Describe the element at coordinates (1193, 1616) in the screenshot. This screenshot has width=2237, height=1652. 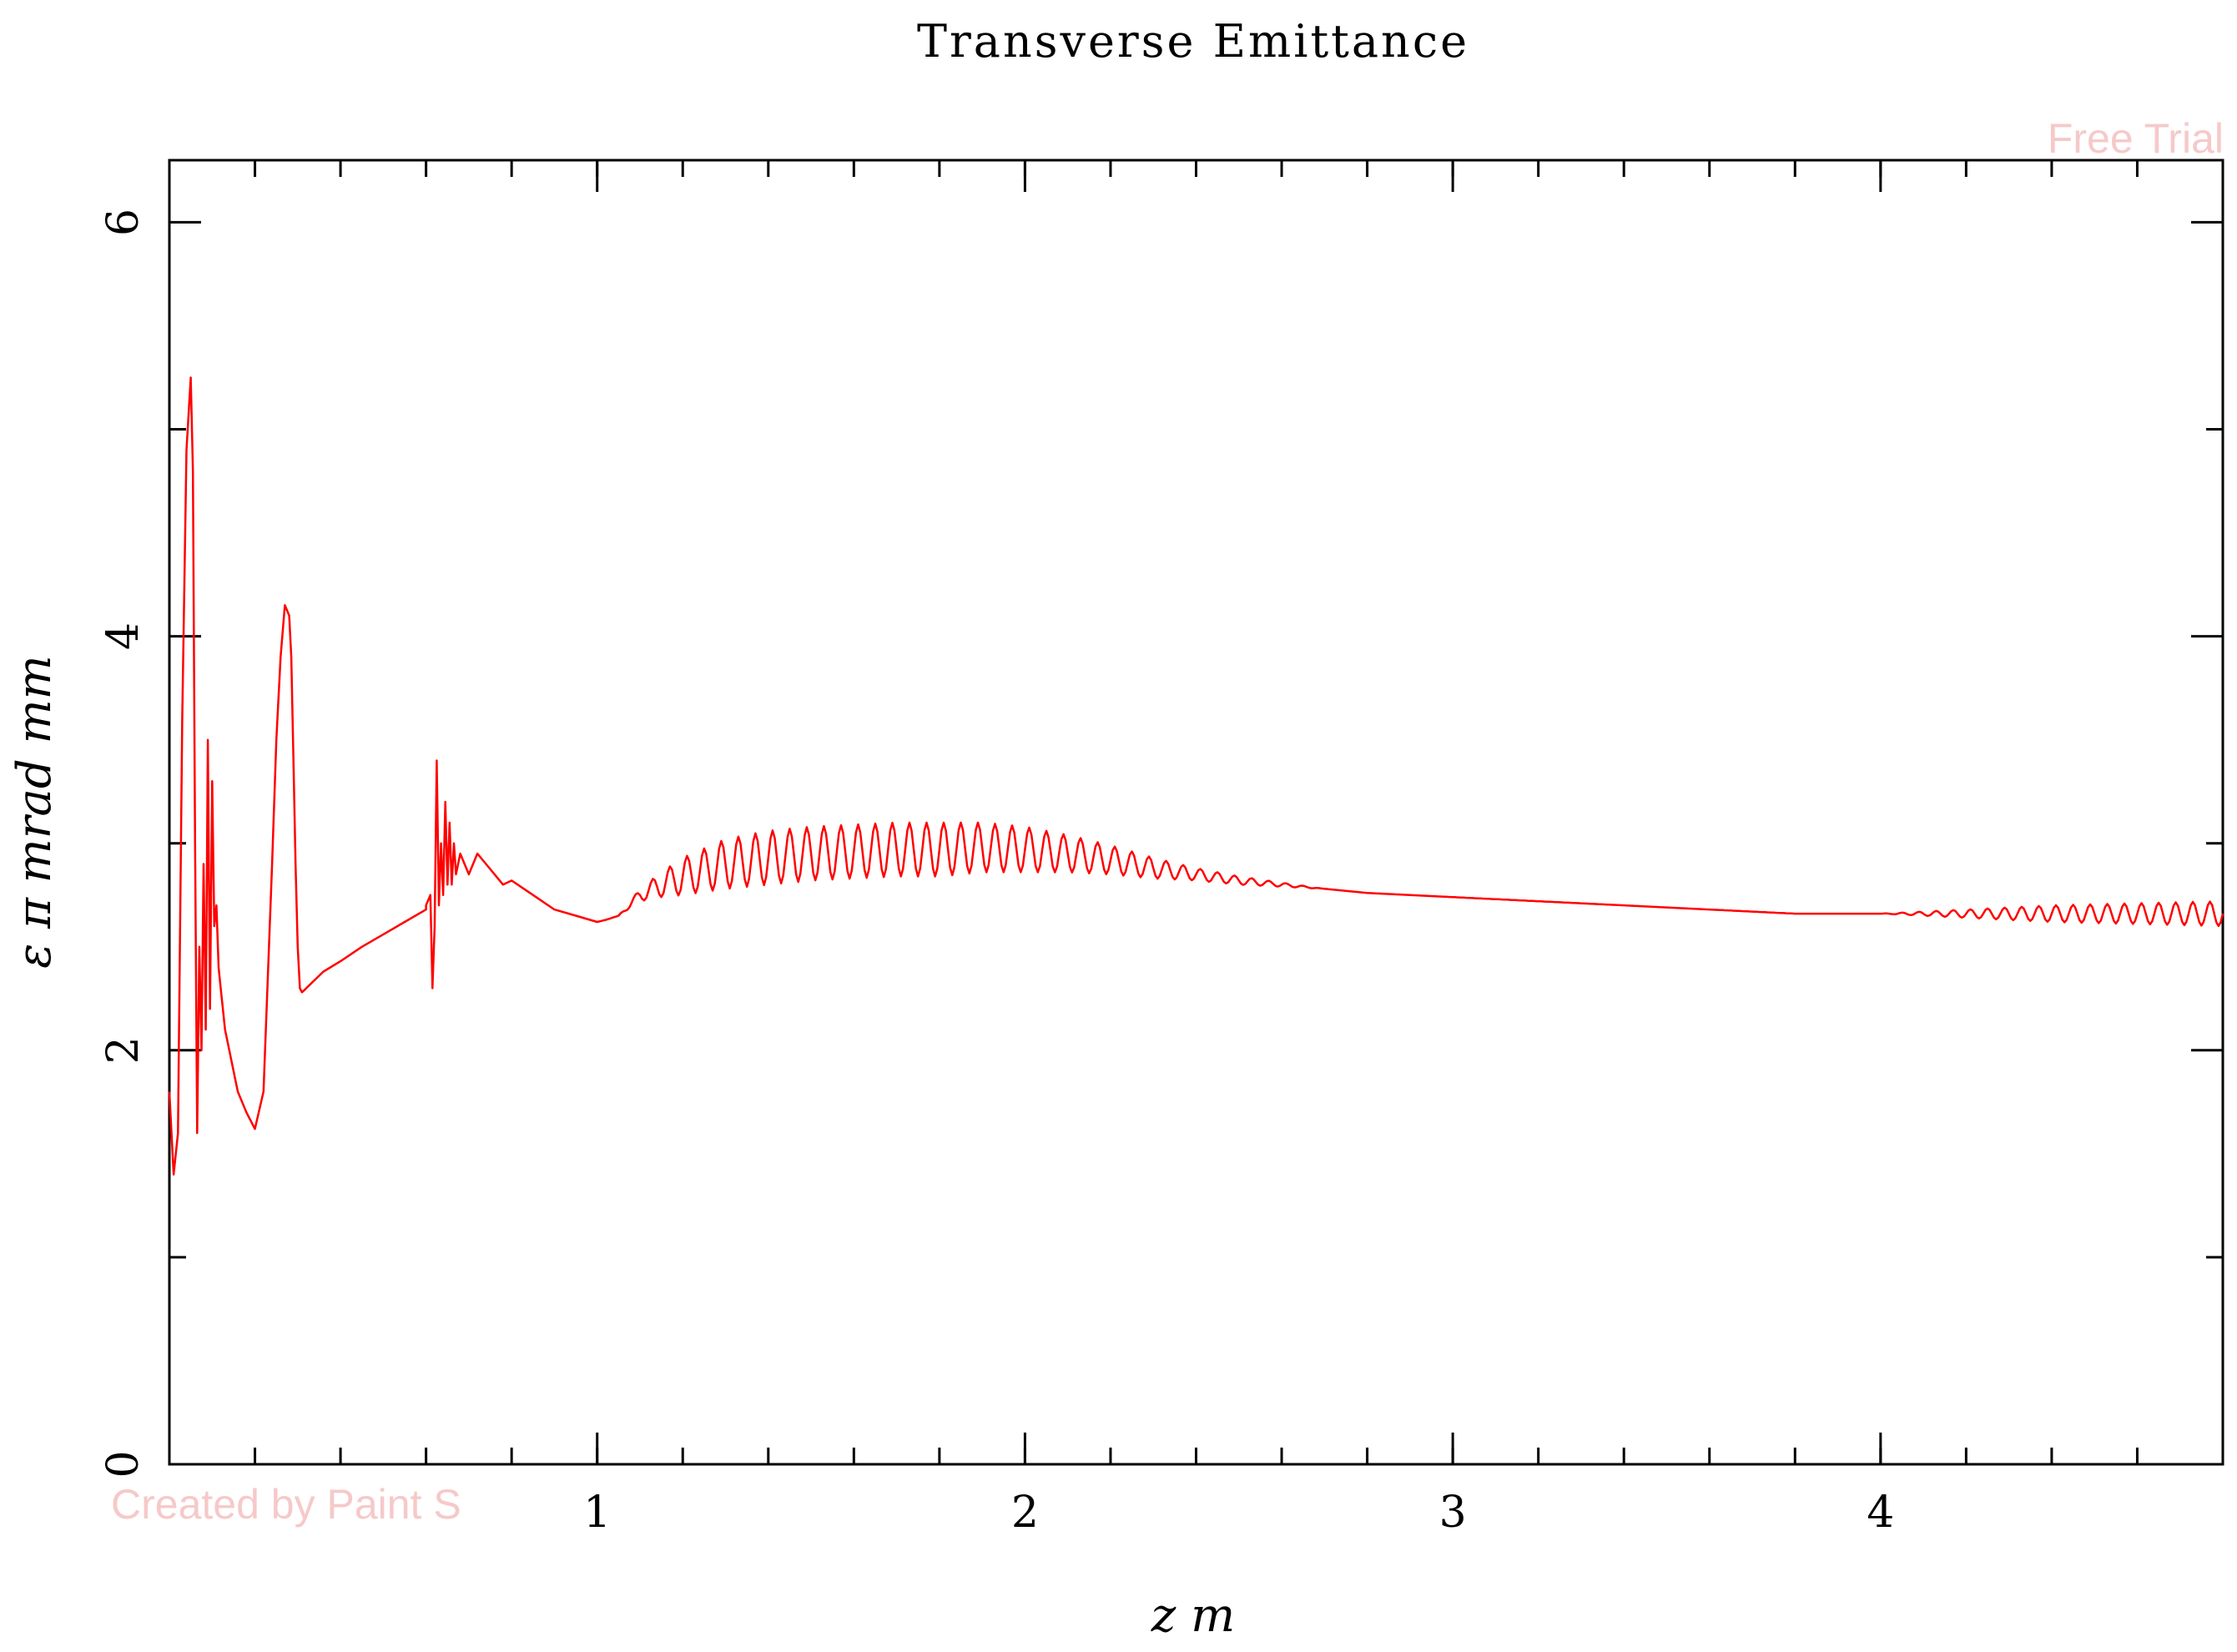
I see `x-axis-label: z m` at that location.